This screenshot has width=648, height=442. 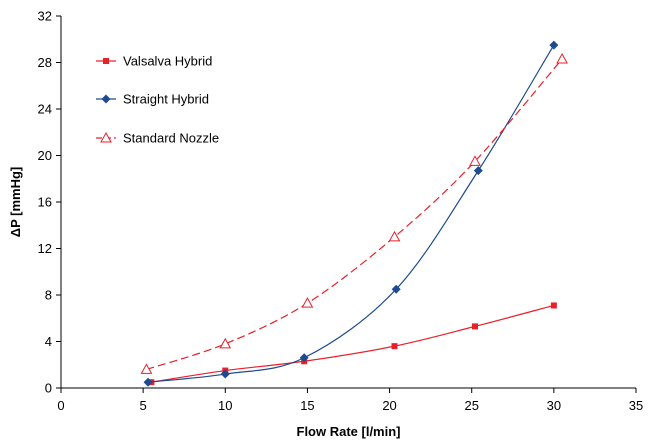 What do you see at coordinates (45, 202) in the screenshot?
I see `y-tick-label: 16` at bounding box center [45, 202].